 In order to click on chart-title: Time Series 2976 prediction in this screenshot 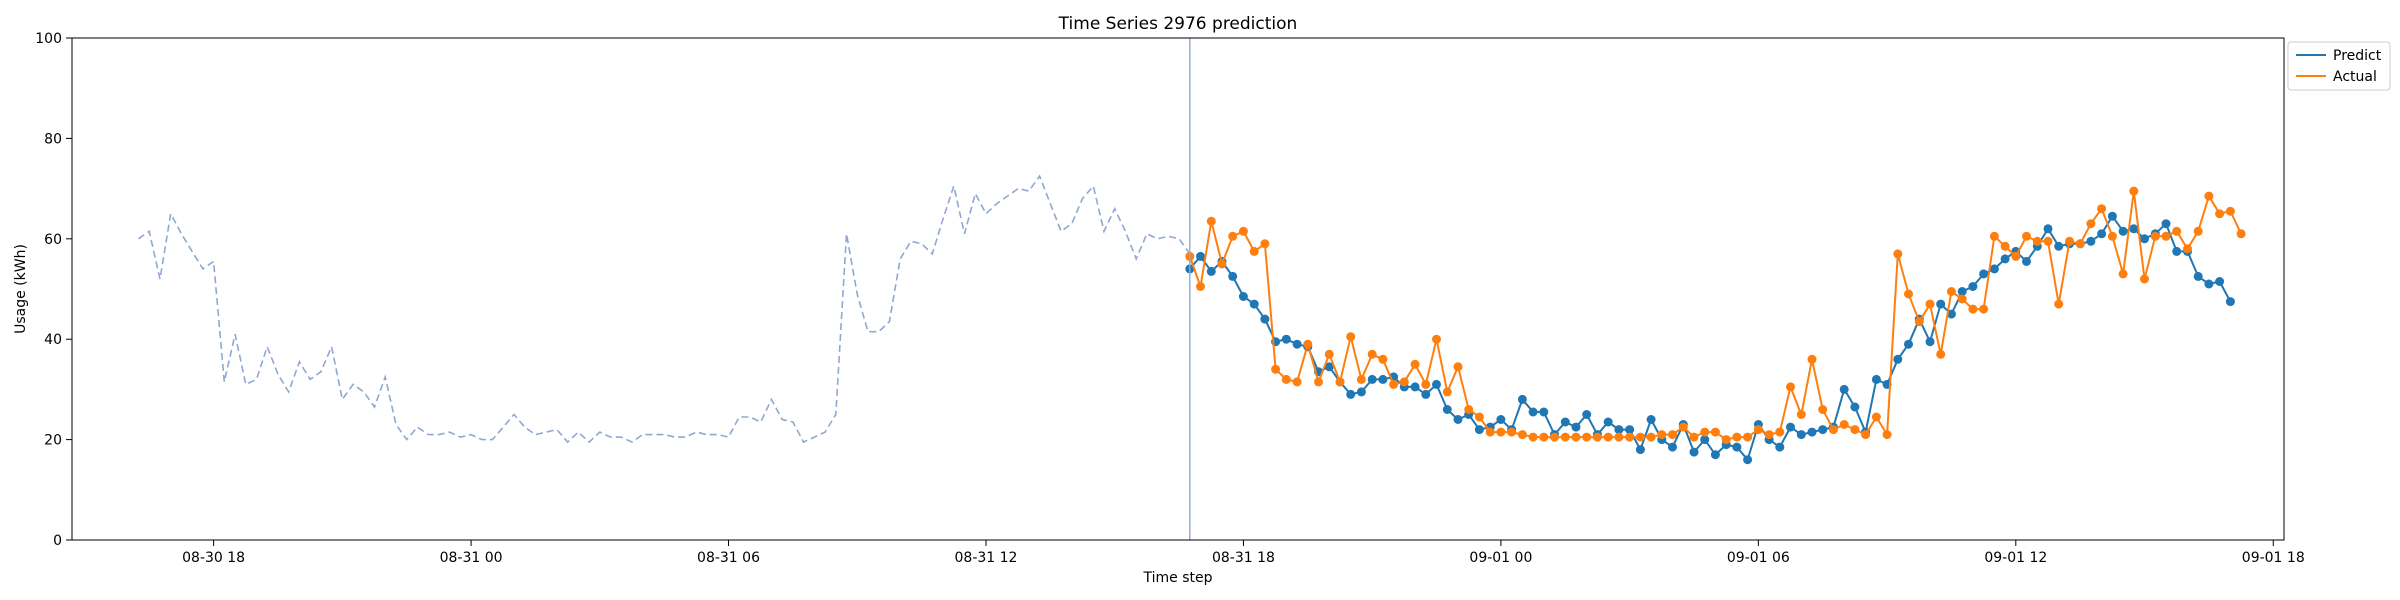, I will do `click(1178, 24)`.